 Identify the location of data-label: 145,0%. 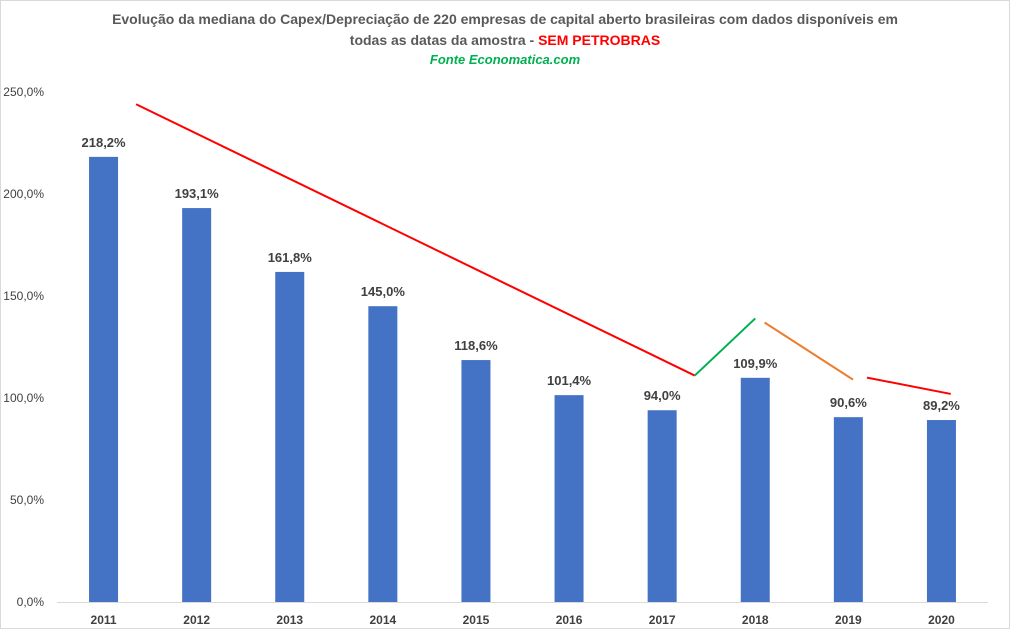
(383, 291).